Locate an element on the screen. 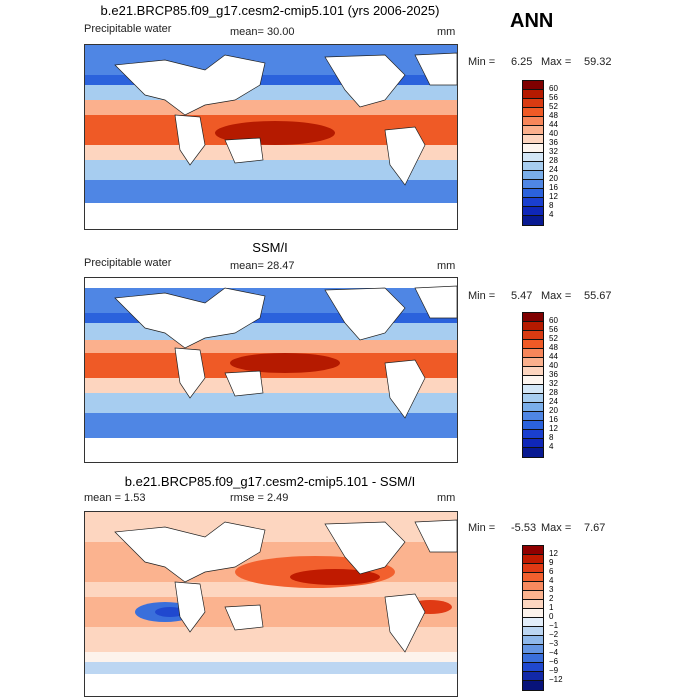 The height and width of the screenshot is (700, 700). panel-1-max-label: Max = is located at coordinates (556, 62).